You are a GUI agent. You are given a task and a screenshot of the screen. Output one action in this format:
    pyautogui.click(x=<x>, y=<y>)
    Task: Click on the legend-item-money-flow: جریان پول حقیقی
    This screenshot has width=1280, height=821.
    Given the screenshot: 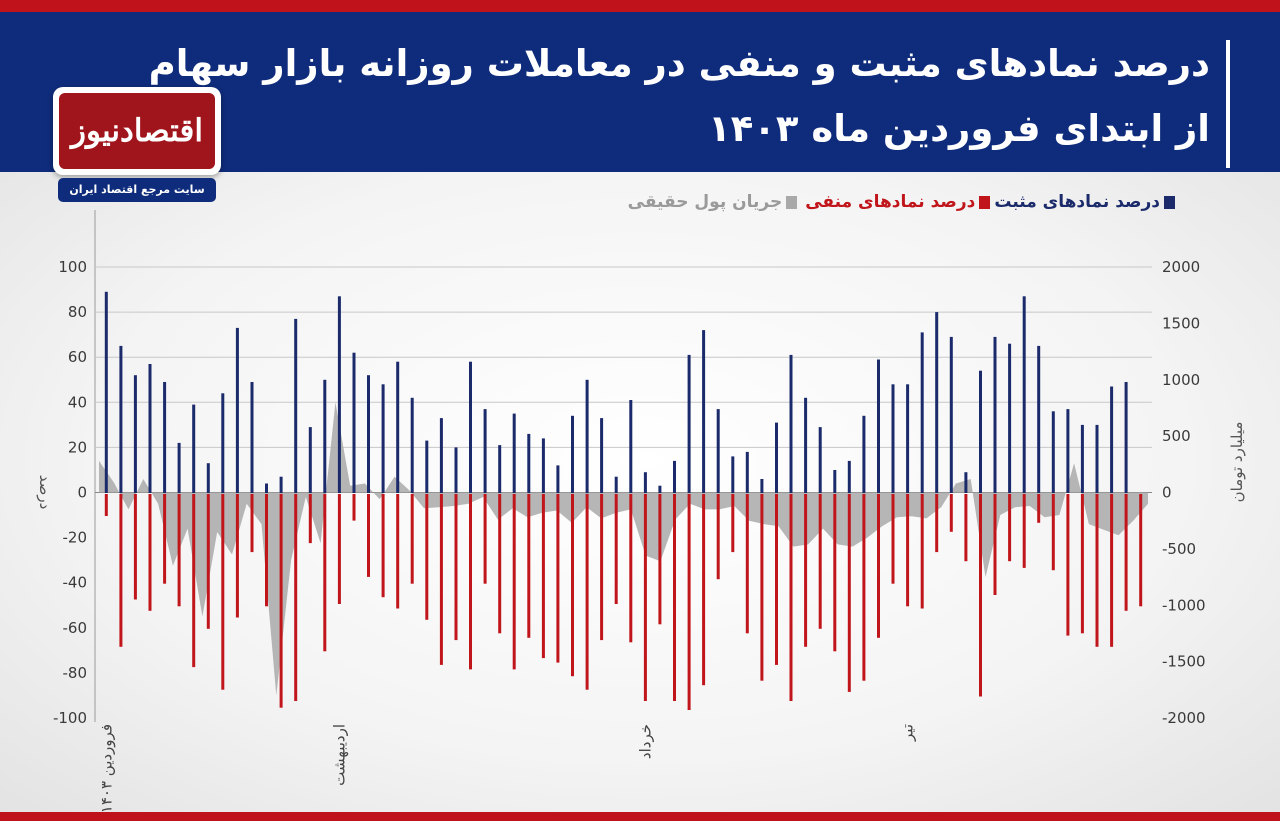 What is the action you would take?
    pyautogui.click(x=713, y=202)
    